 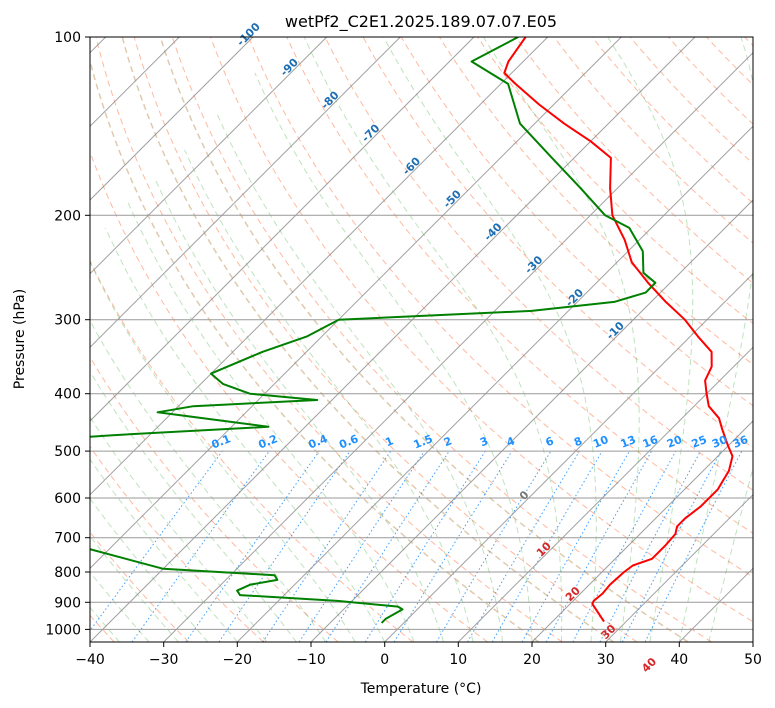 What do you see at coordinates (448, 441) in the screenshot?
I see `mixing-ratio-label: 2` at bounding box center [448, 441].